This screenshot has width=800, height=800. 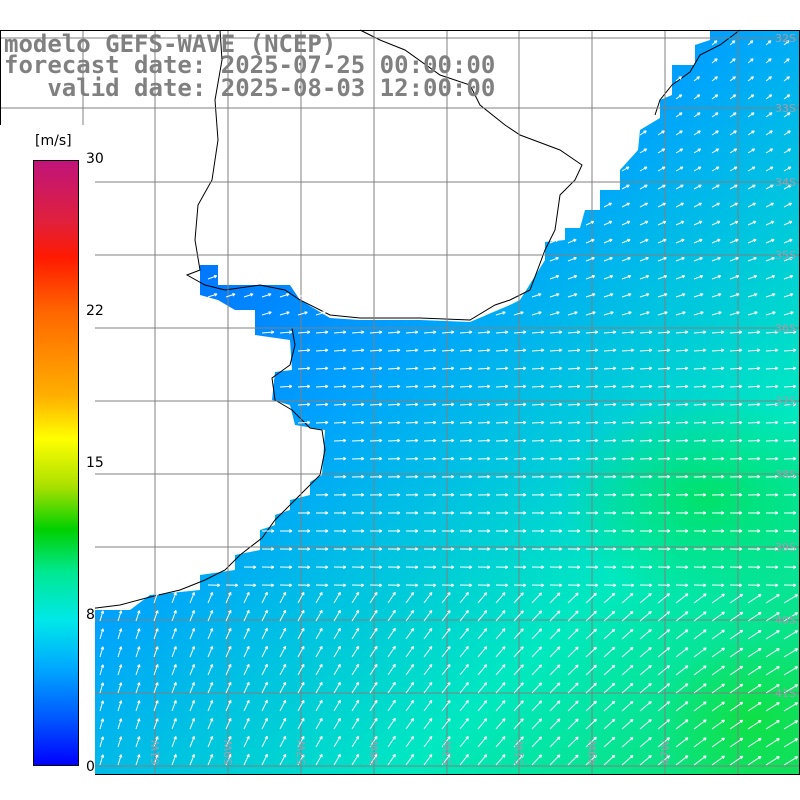 I want to click on lon-label: 47W, so click(x=665, y=752).